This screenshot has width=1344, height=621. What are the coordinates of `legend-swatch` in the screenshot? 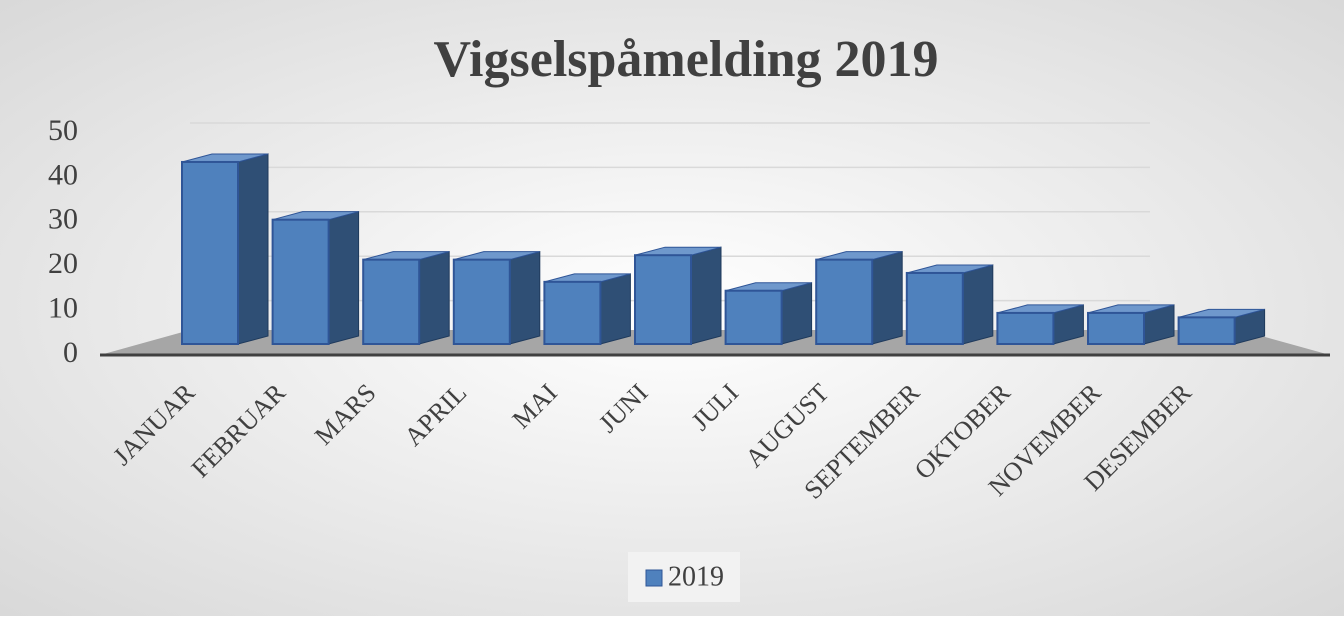 It's located at (654, 578).